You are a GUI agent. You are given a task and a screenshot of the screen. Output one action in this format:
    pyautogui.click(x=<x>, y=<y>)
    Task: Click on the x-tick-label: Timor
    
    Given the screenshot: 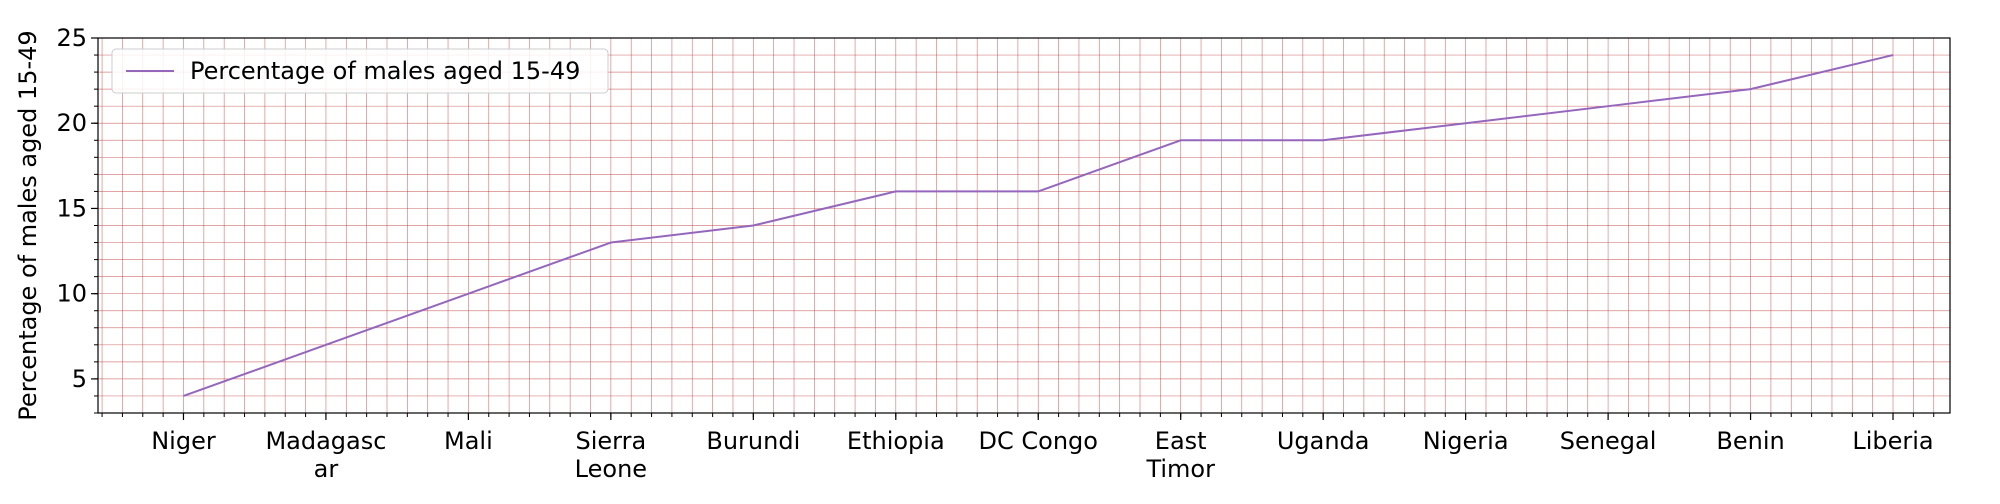 What is the action you would take?
    pyautogui.click(x=1180, y=469)
    